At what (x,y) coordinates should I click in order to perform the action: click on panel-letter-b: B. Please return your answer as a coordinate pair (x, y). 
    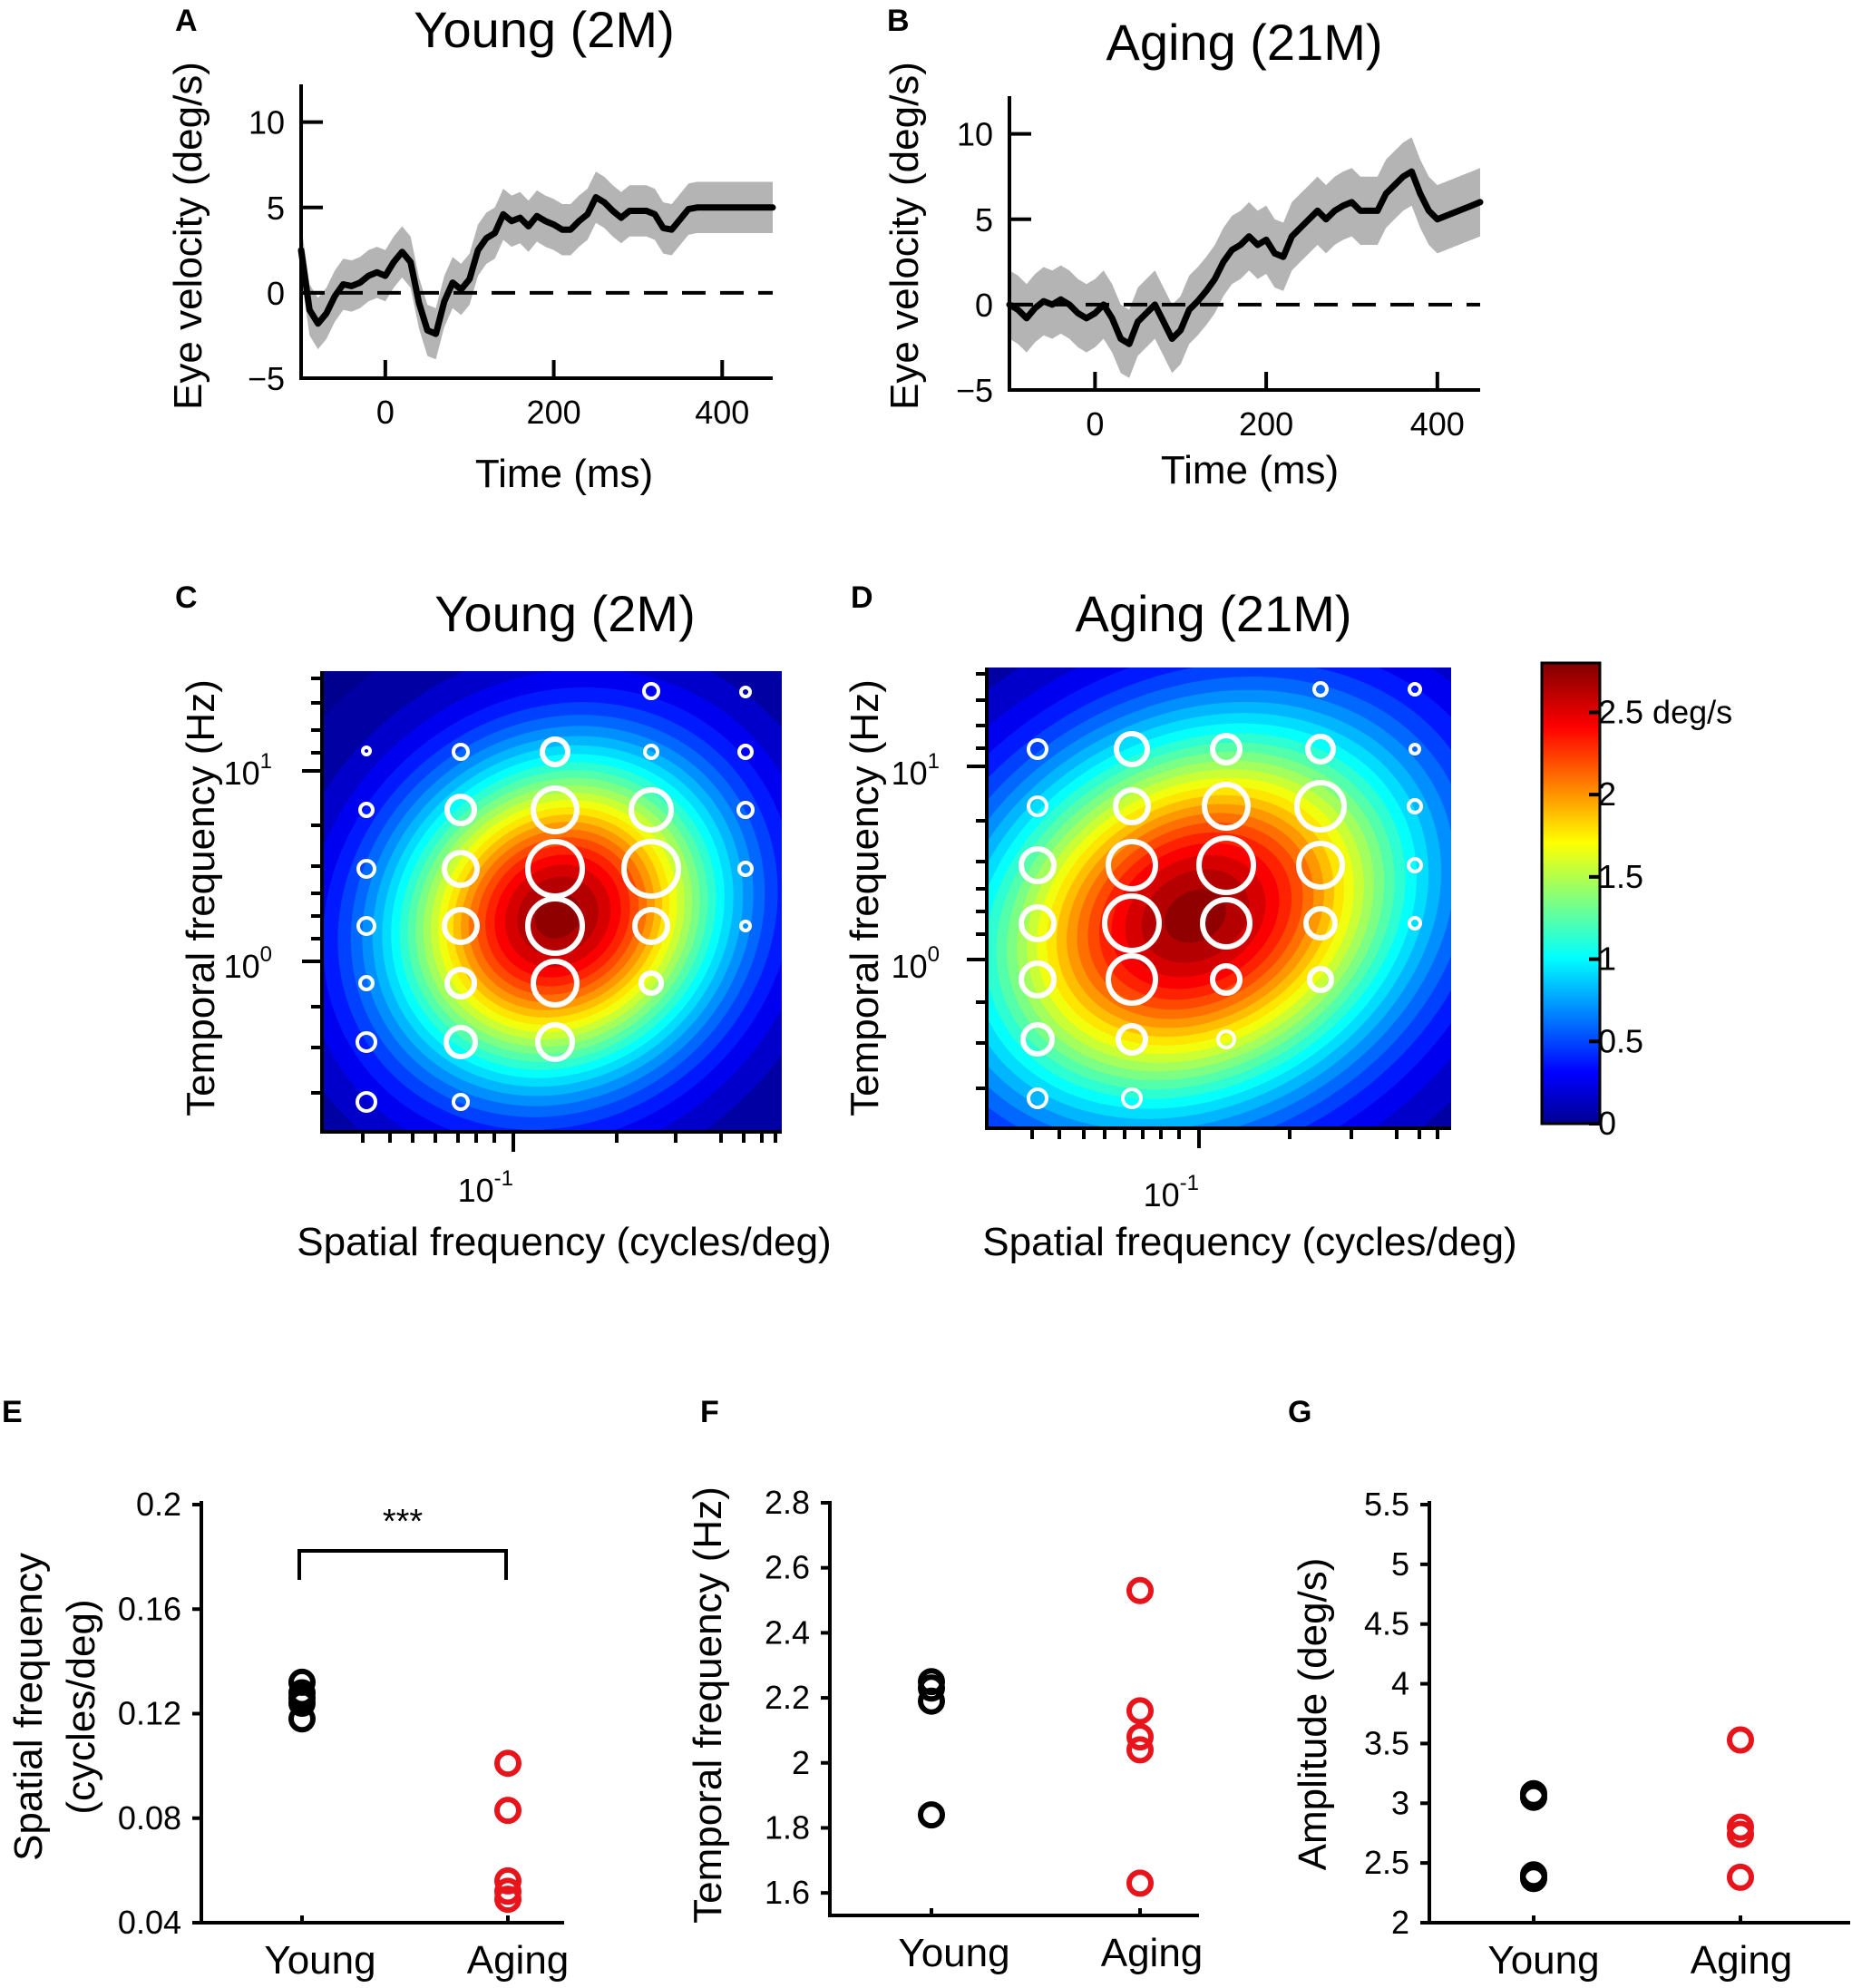
    Looking at the image, I should click on (898, 21).